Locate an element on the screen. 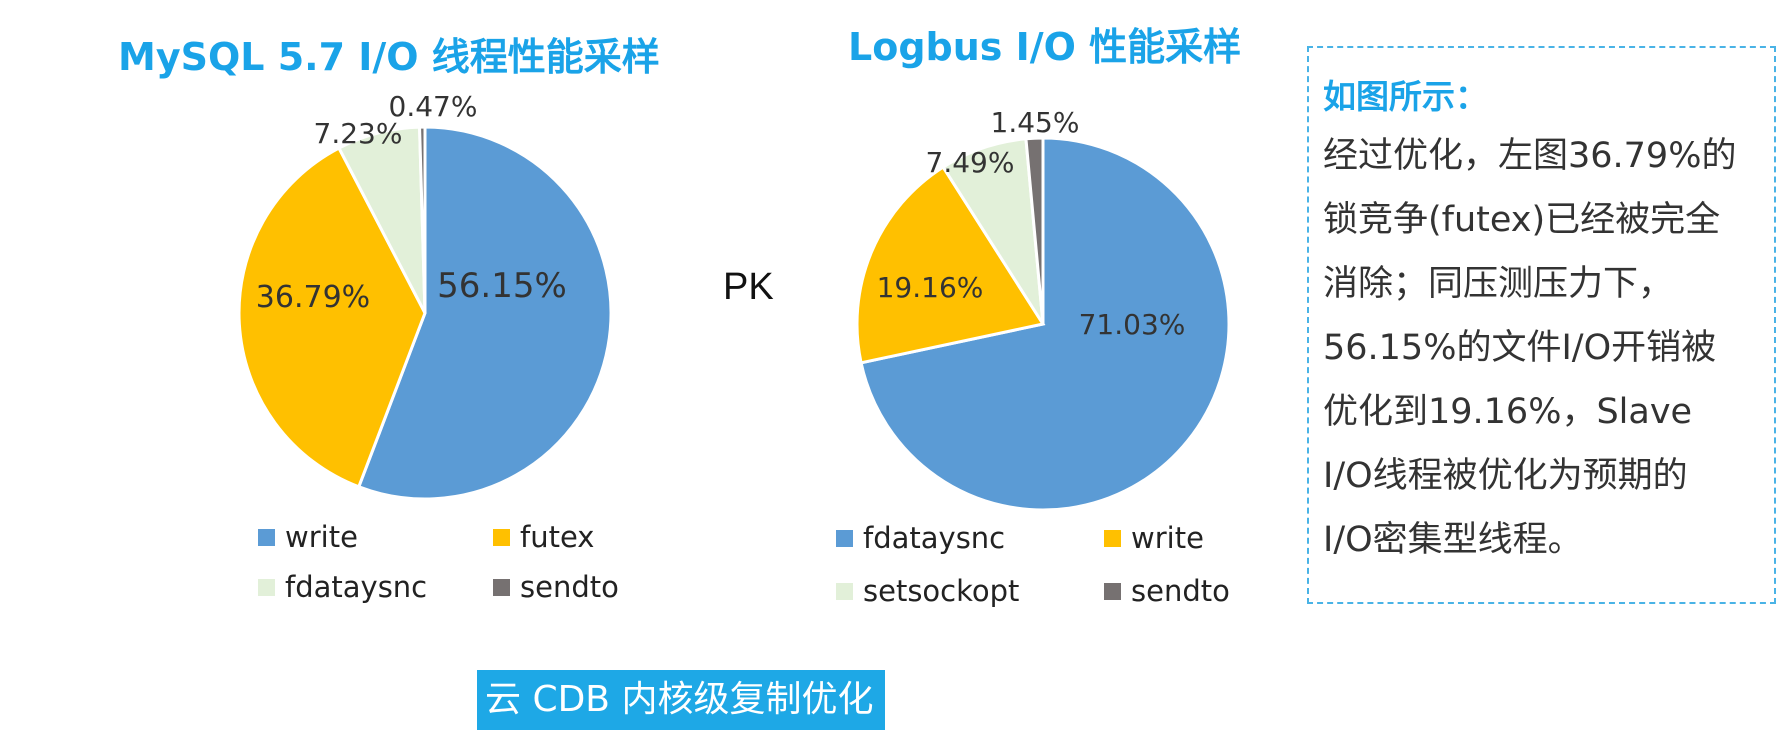 This screenshot has height=745, width=1779. callout-line: 优化到19.16%，Slave is located at coordinates (1508, 412).